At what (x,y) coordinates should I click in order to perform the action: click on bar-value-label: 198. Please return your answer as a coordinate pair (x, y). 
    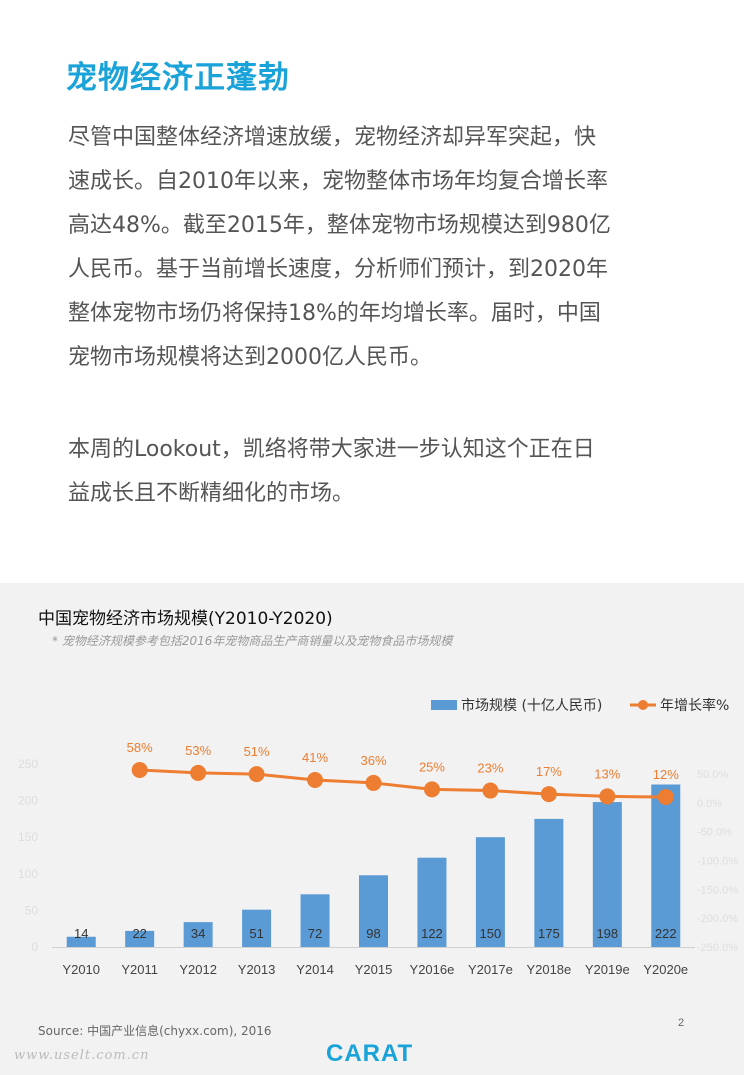
    Looking at the image, I should click on (607, 933).